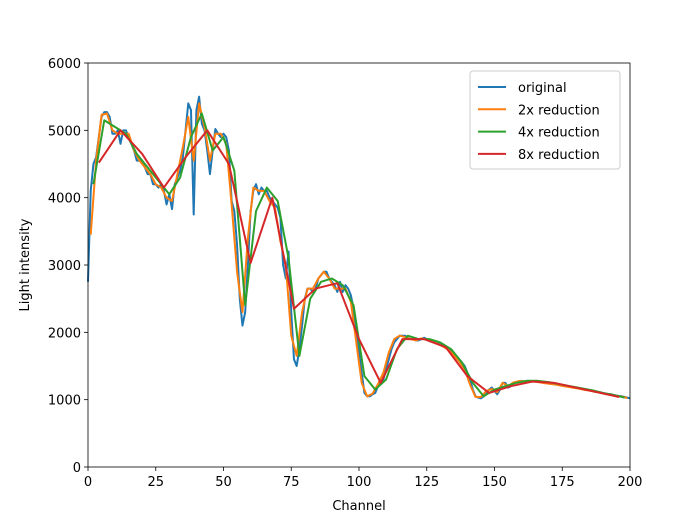 The width and height of the screenshot is (700, 529). What do you see at coordinates (77, 468) in the screenshot?
I see `y-tick-label: 0` at bounding box center [77, 468].